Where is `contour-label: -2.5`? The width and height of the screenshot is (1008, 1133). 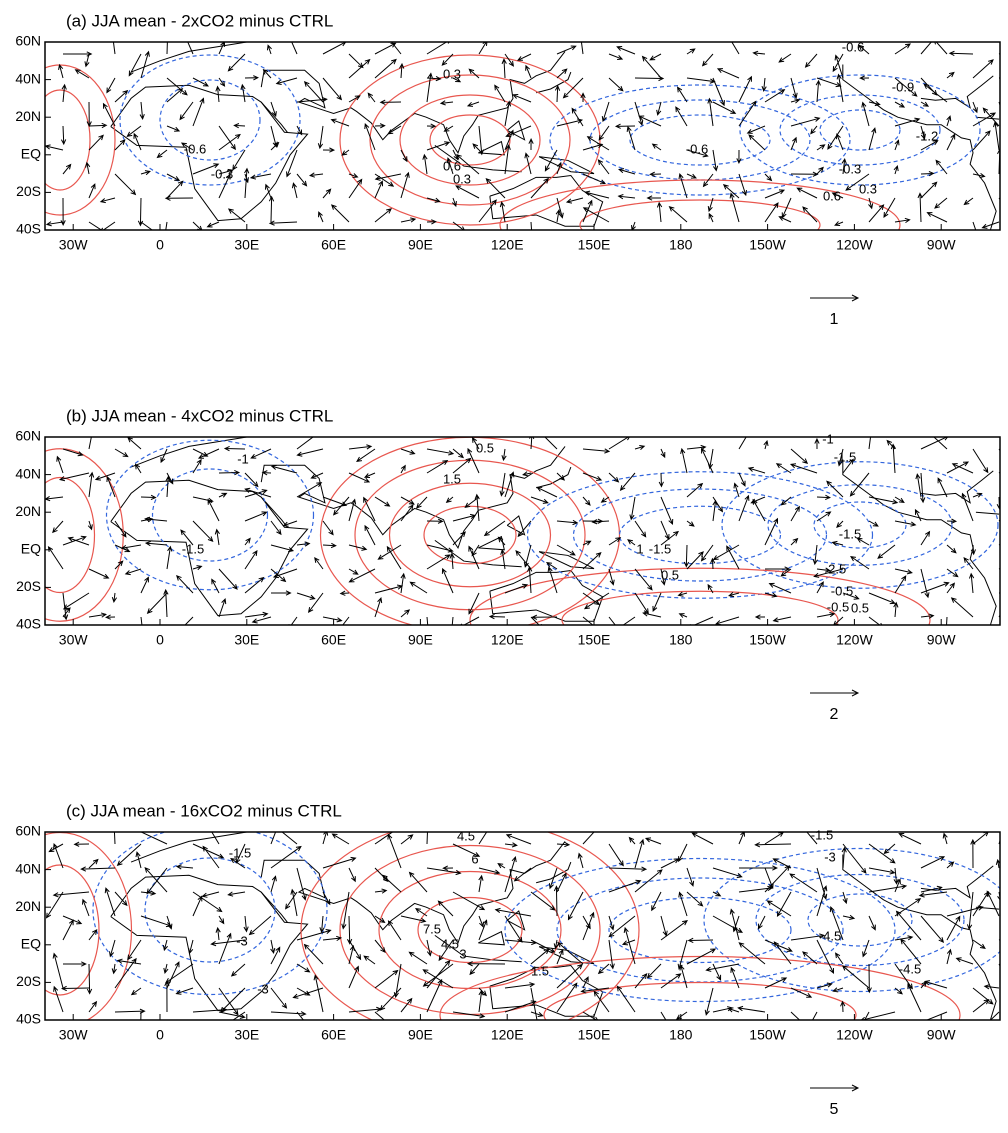
contour-label: -2.5 is located at coordinates (835, 568).